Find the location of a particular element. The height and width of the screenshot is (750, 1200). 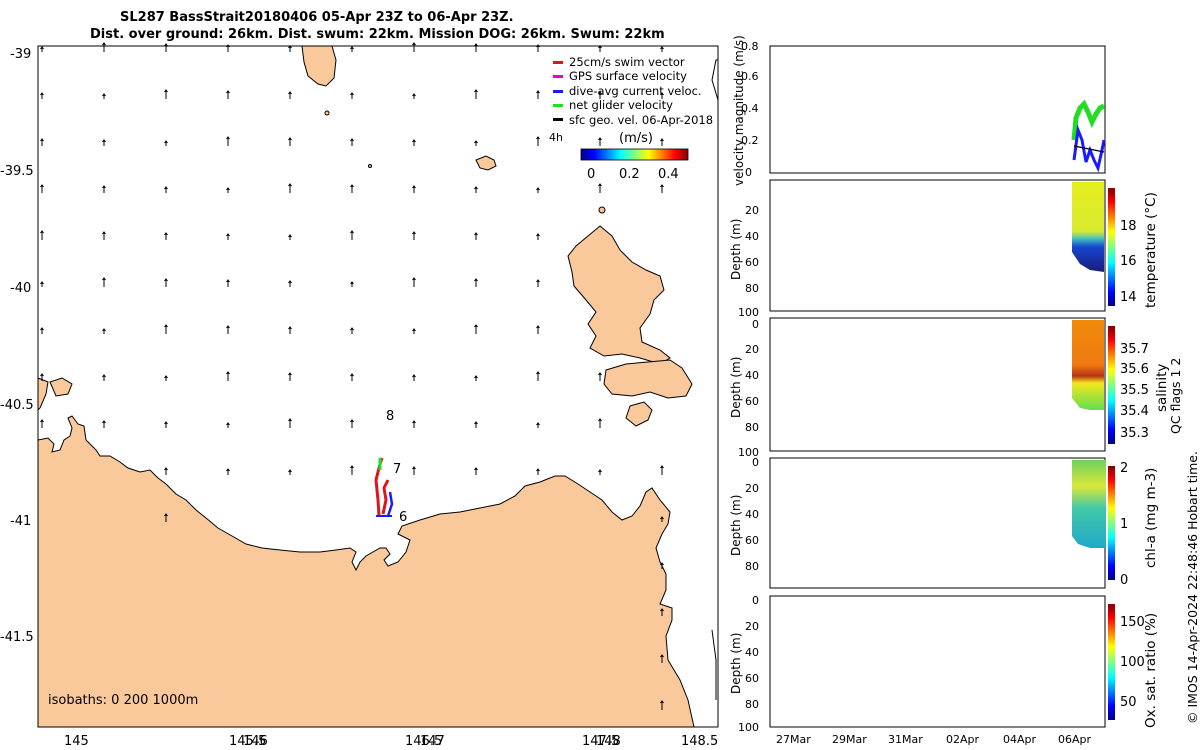

deal-island is located at coordinates (486, 163).